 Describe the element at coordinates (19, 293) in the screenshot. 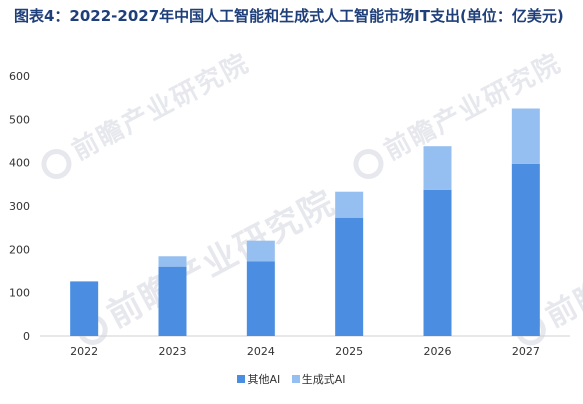

I see `y-tick-label: 100` at that location.